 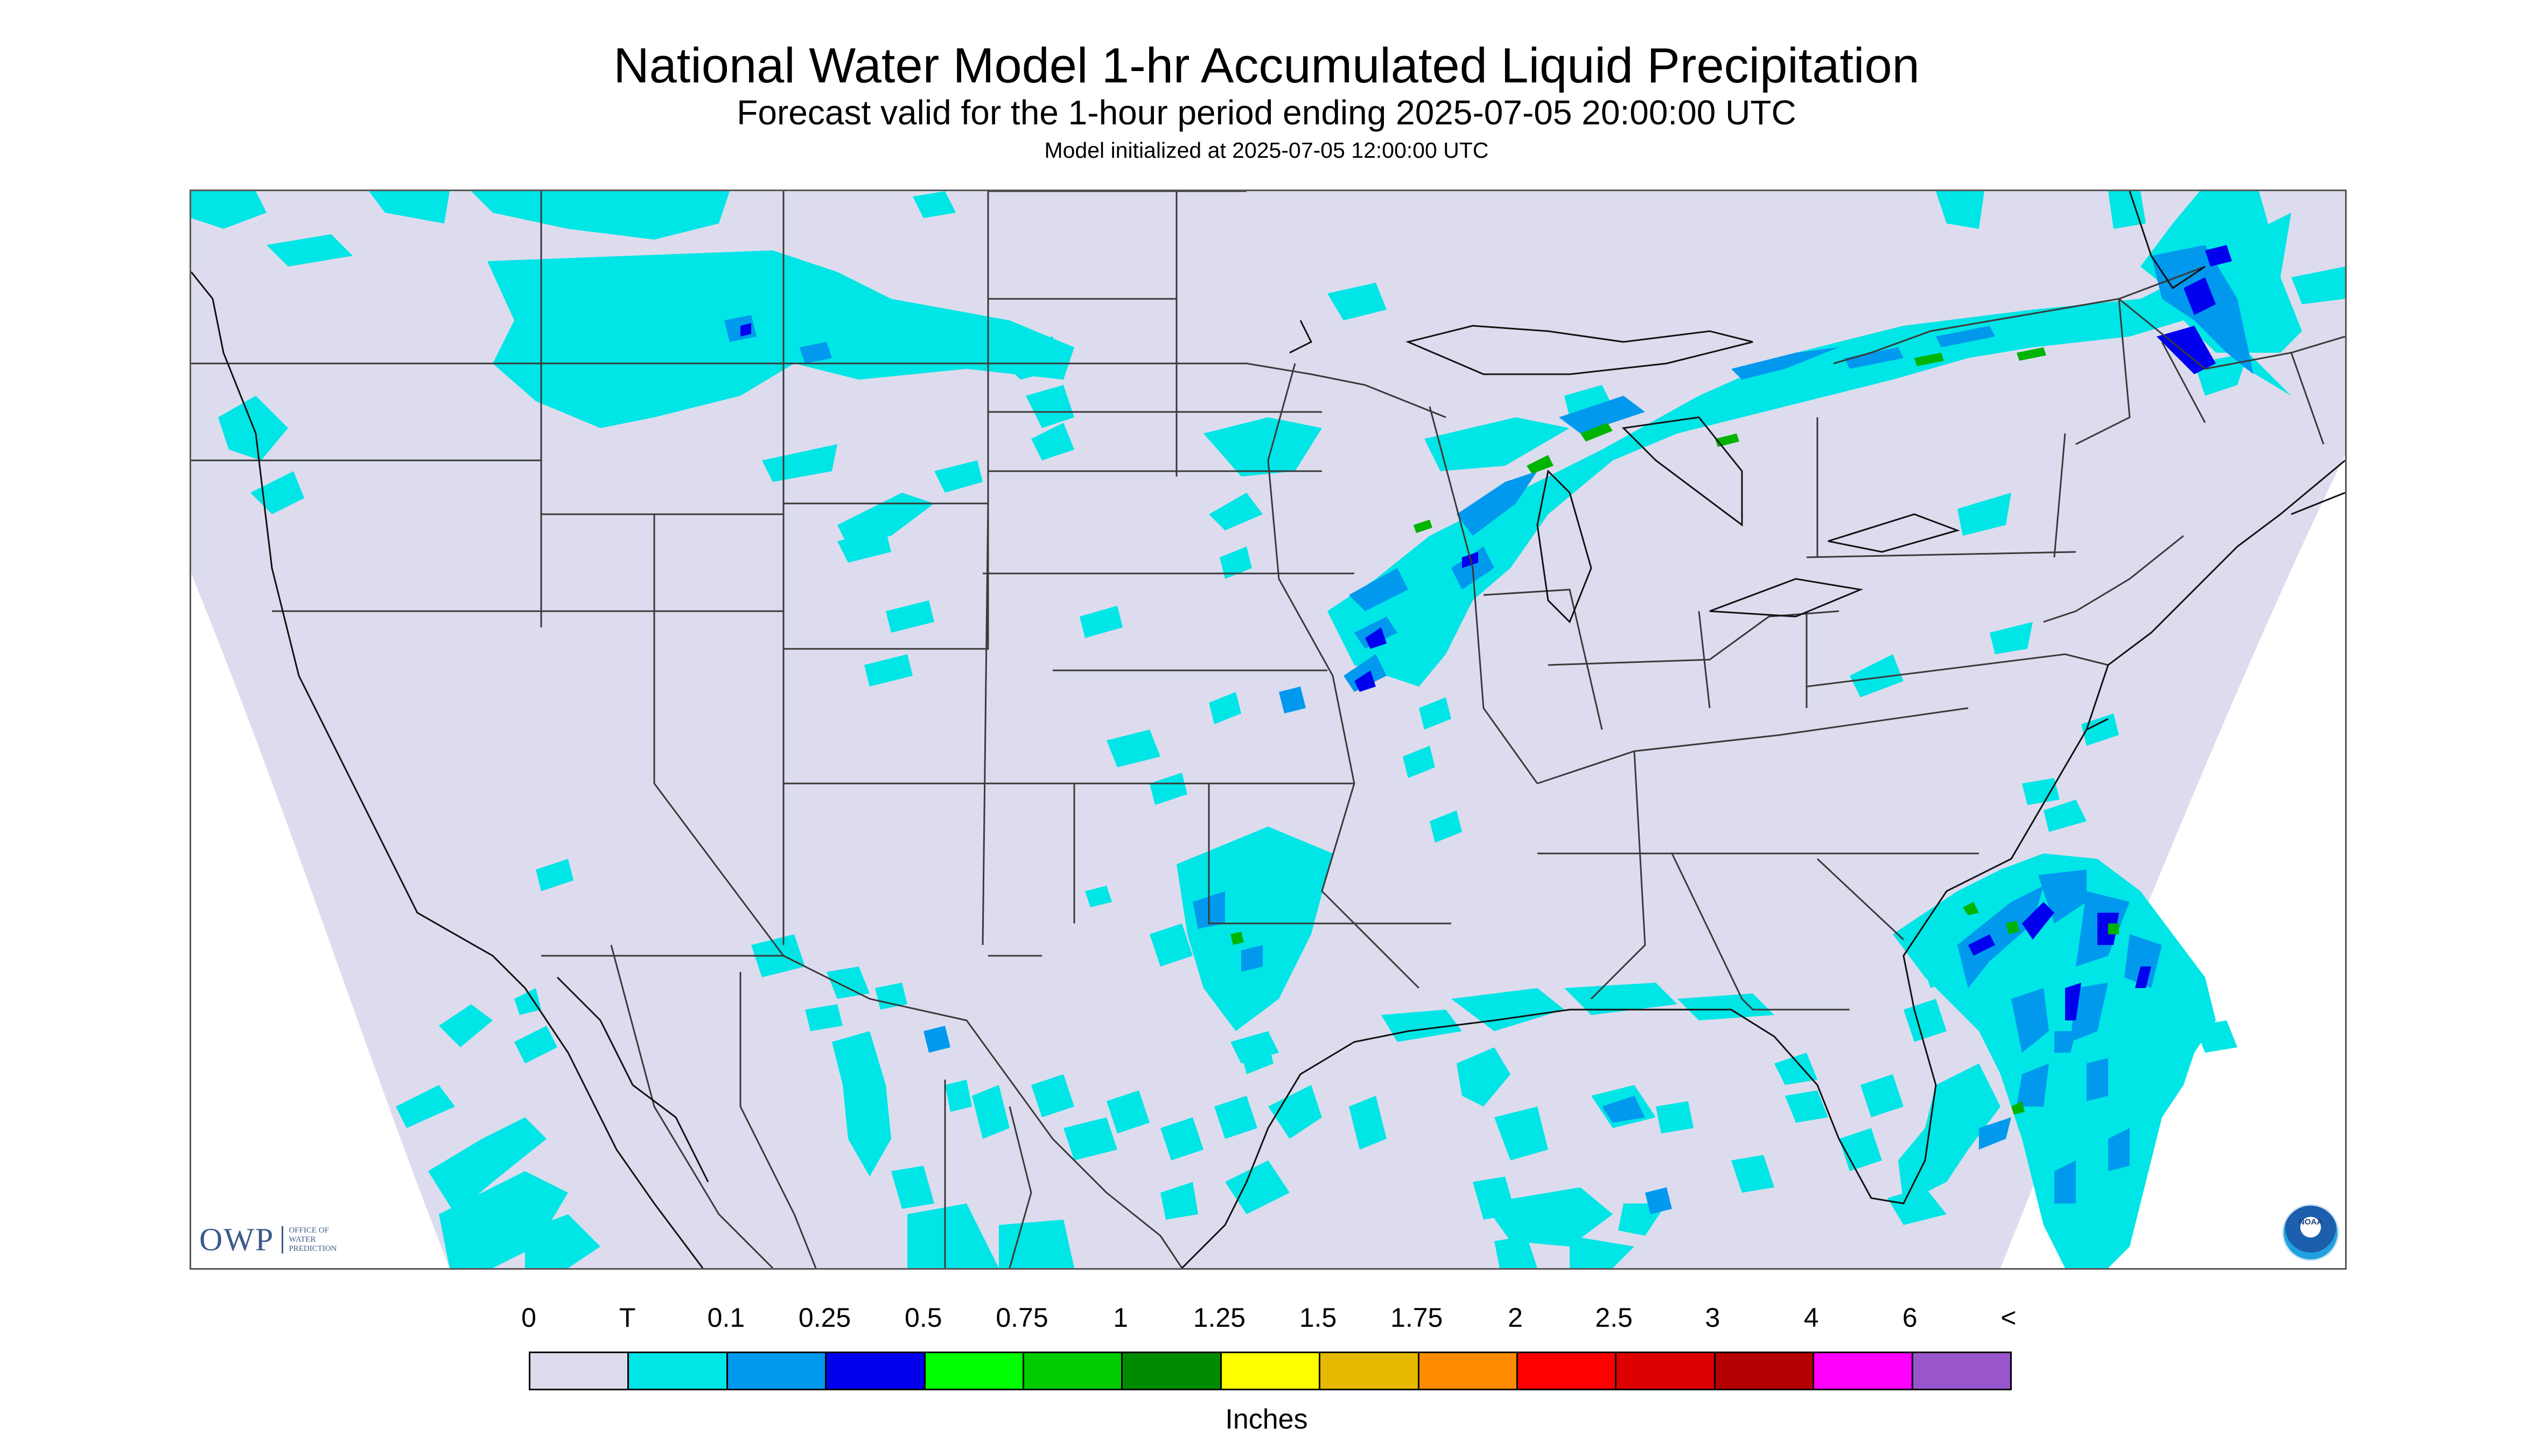 I want to click on legend-tick-label: 0.5, so click(x=923, y=1318).